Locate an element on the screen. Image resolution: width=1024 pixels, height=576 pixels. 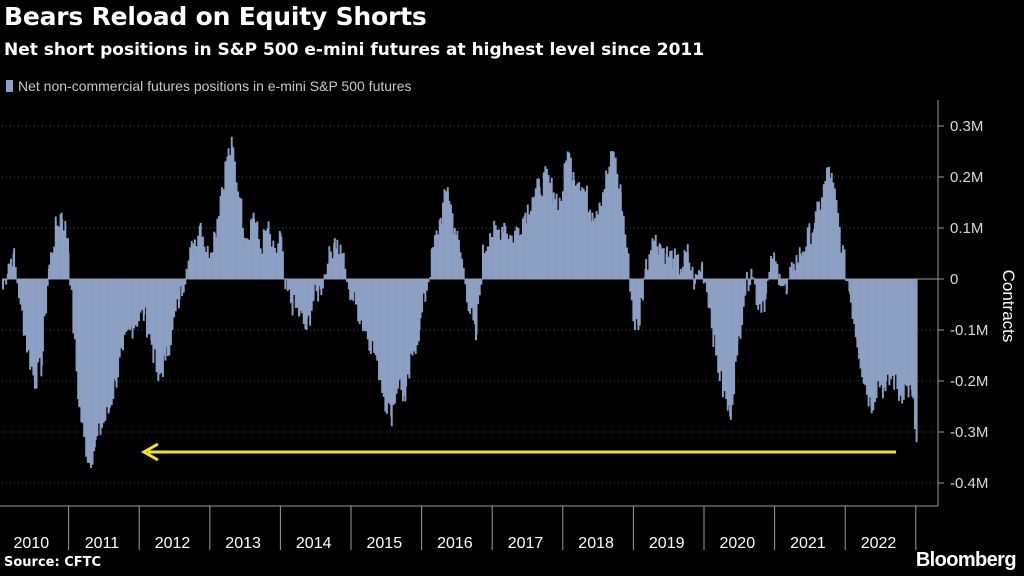
y-tick-label: -0.1M is located at coordinates (969, 330).